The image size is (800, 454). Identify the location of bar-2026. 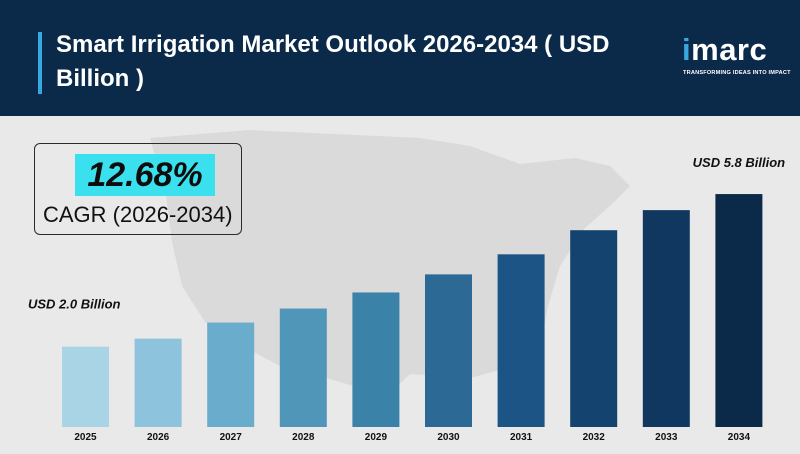
(158, 382).